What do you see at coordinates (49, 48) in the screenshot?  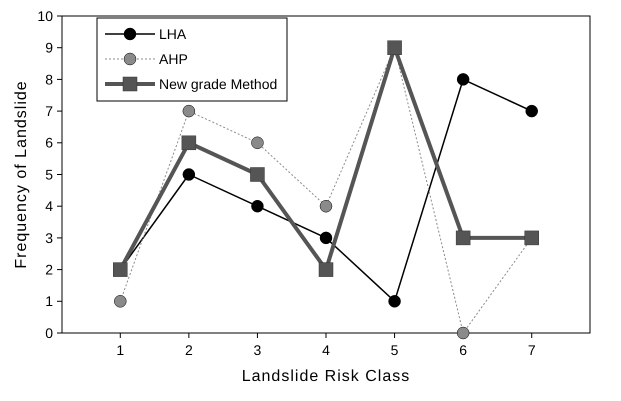 I see `y-tick-label: 9` at bounding box center [49, 48].